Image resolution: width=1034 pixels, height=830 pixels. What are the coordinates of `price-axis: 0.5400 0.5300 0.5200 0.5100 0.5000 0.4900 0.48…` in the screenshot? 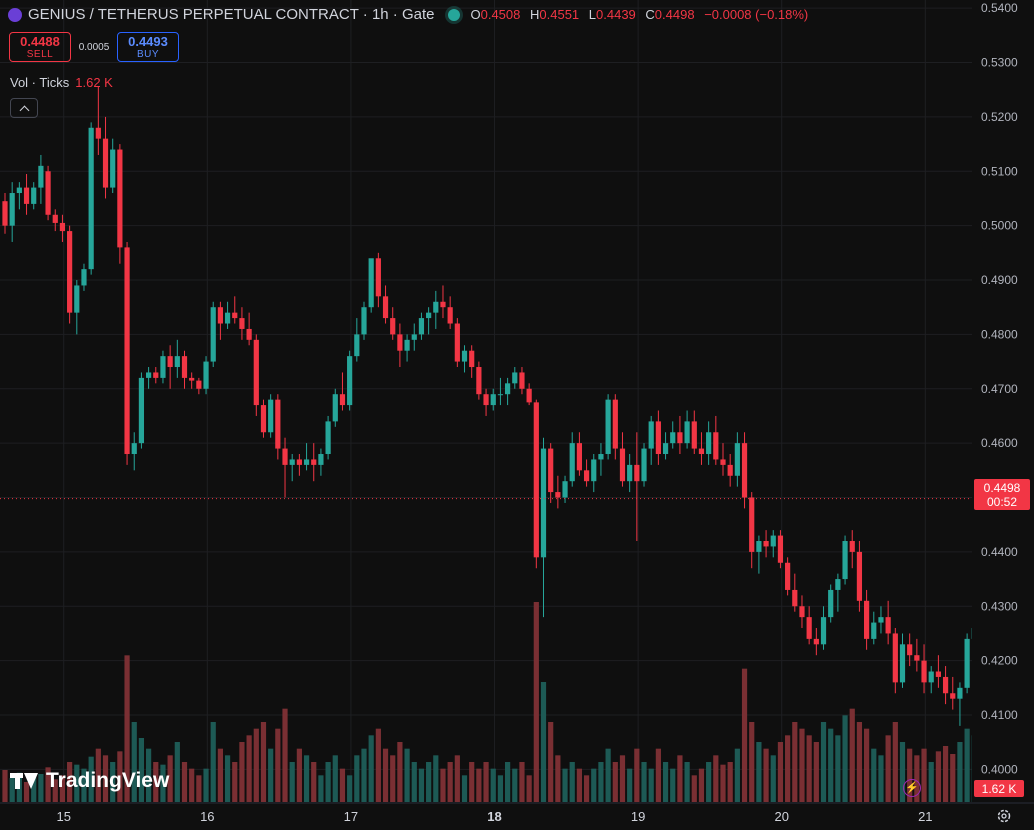 It's located at (1003, 415).